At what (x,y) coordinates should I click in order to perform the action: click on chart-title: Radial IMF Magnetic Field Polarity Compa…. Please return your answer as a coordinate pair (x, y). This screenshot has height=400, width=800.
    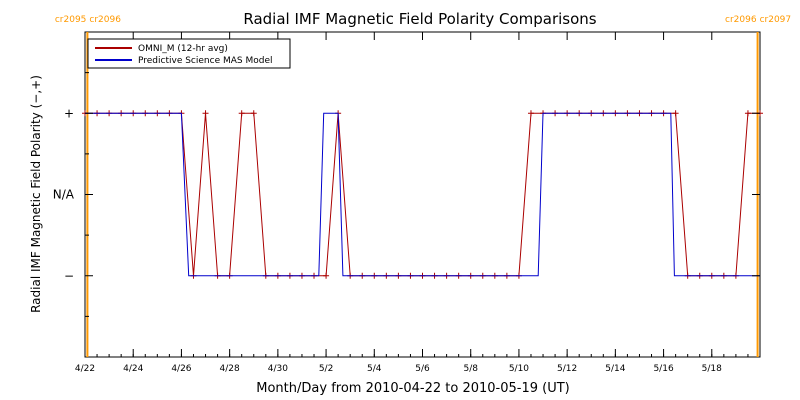
    Looking at the image, I should click on (419, 19).